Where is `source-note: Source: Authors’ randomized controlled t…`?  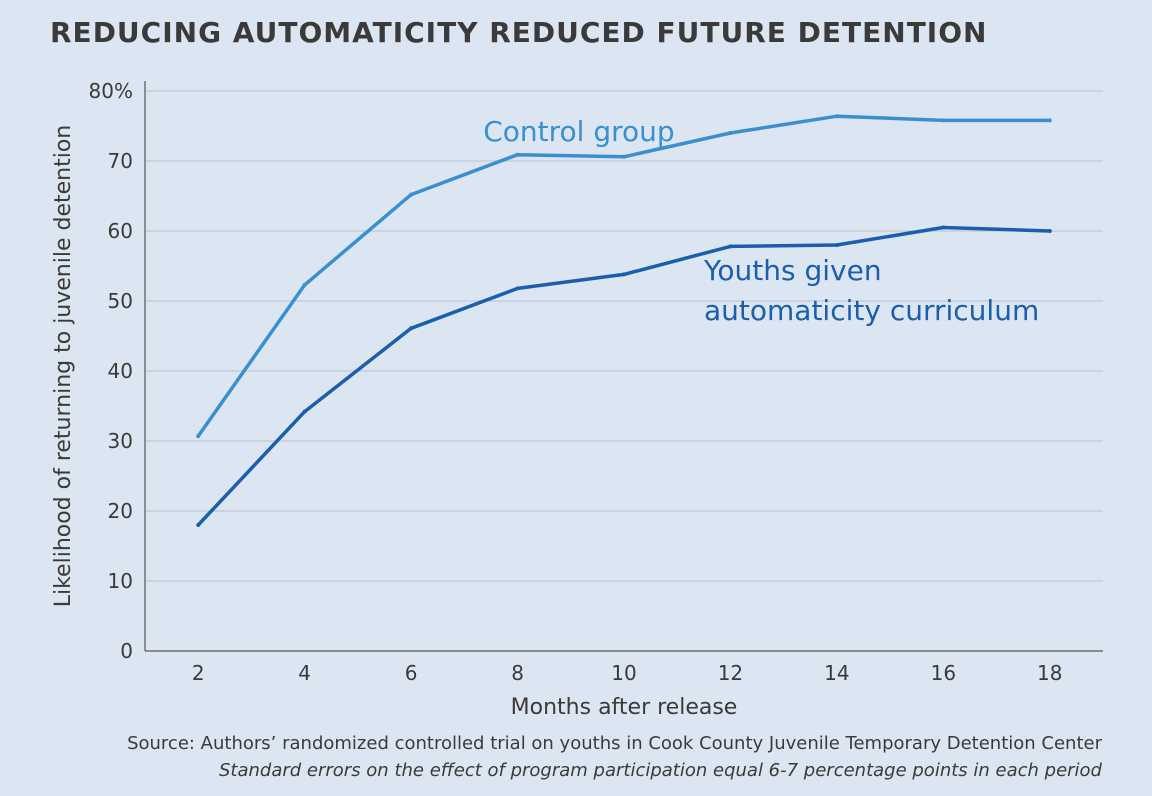 source-note: Source: Authors’ randomized controlled t… is located at coordinates (614, 743).